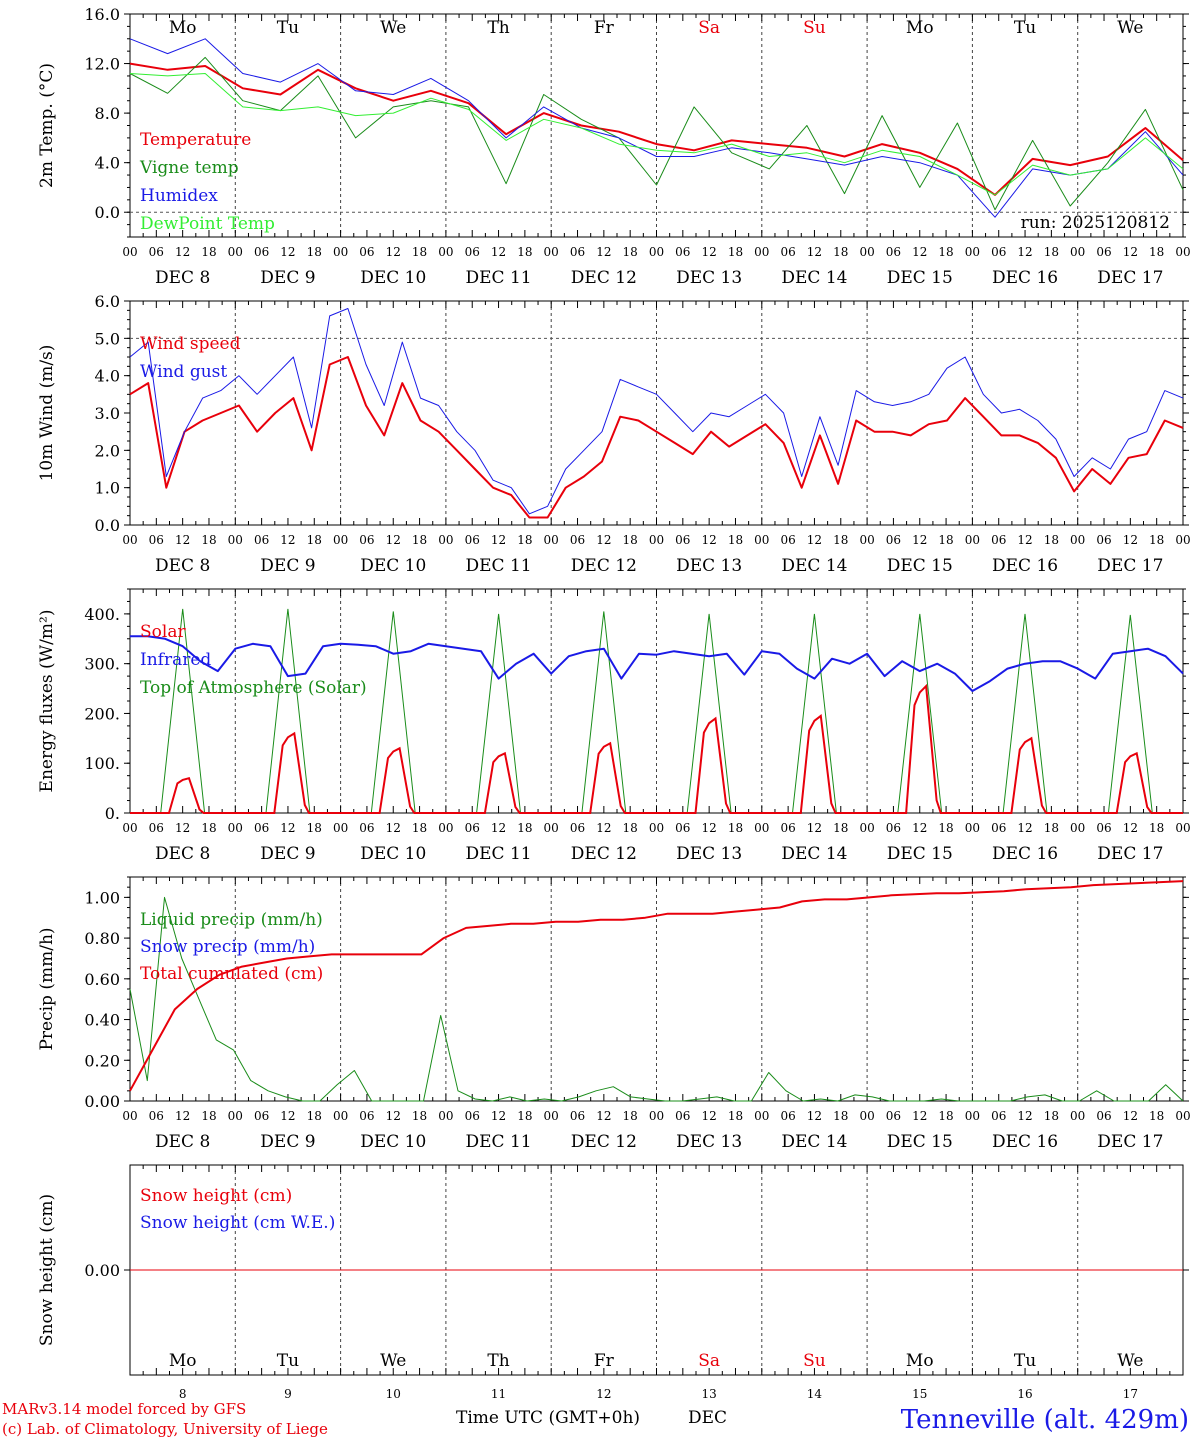 This screenshot has width=1194, height=1440. I want to click on weekday-label-top: We, so click(1130, 28).